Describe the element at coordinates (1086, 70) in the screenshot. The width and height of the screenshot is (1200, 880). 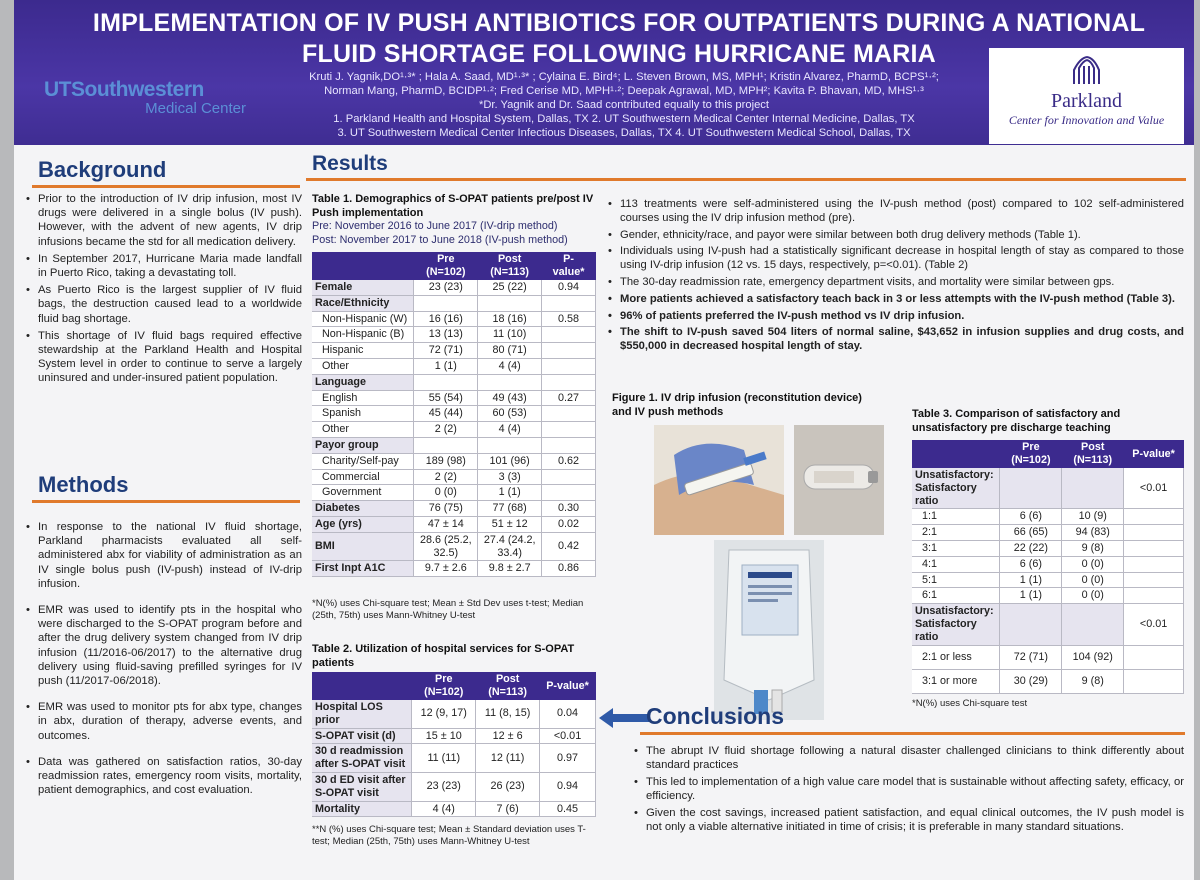
I see `parkland-emblem-icon` at that location.